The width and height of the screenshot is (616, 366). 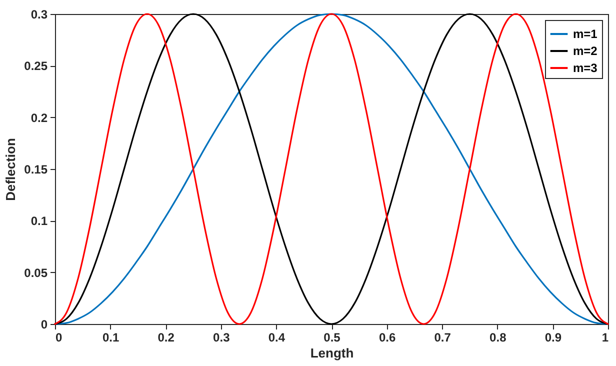 I want to click on y-tick-label: 0.15, so click(x=36, y=169).